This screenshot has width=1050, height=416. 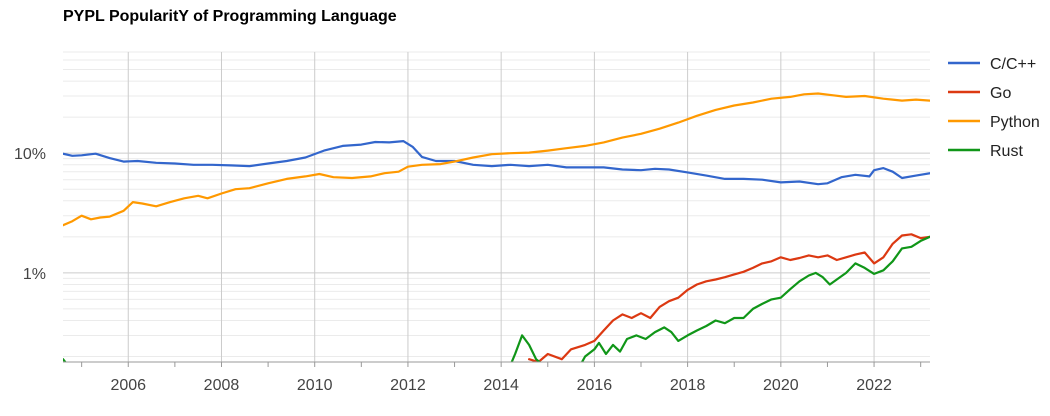 What do you see at coordinates (496, 163) in the screenshot?
I see `series-line-c-c-` at bounding box center [496, 163].